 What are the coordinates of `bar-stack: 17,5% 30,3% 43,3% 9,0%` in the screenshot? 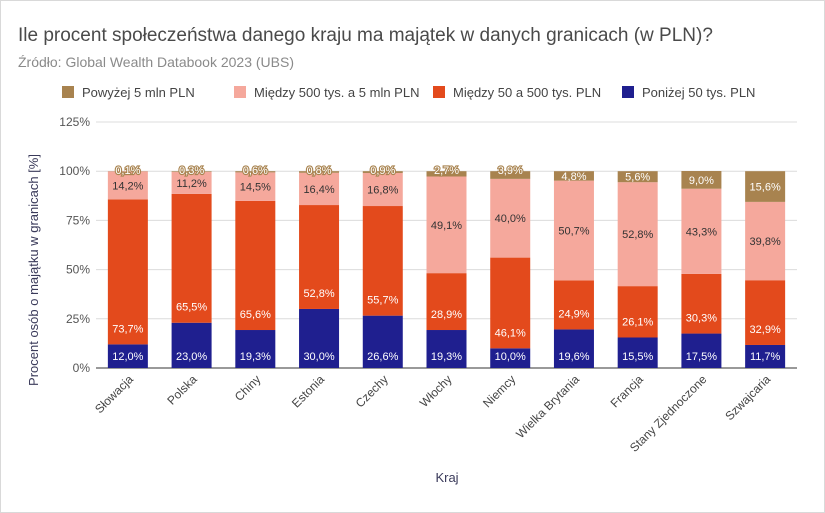 It's located at (701, 269).